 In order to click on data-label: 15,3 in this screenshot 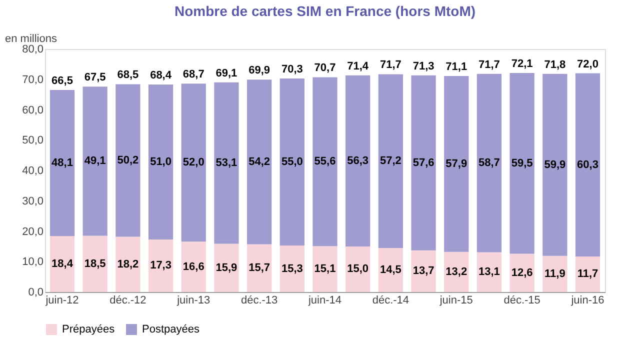, I will do `click(292, 268)`.